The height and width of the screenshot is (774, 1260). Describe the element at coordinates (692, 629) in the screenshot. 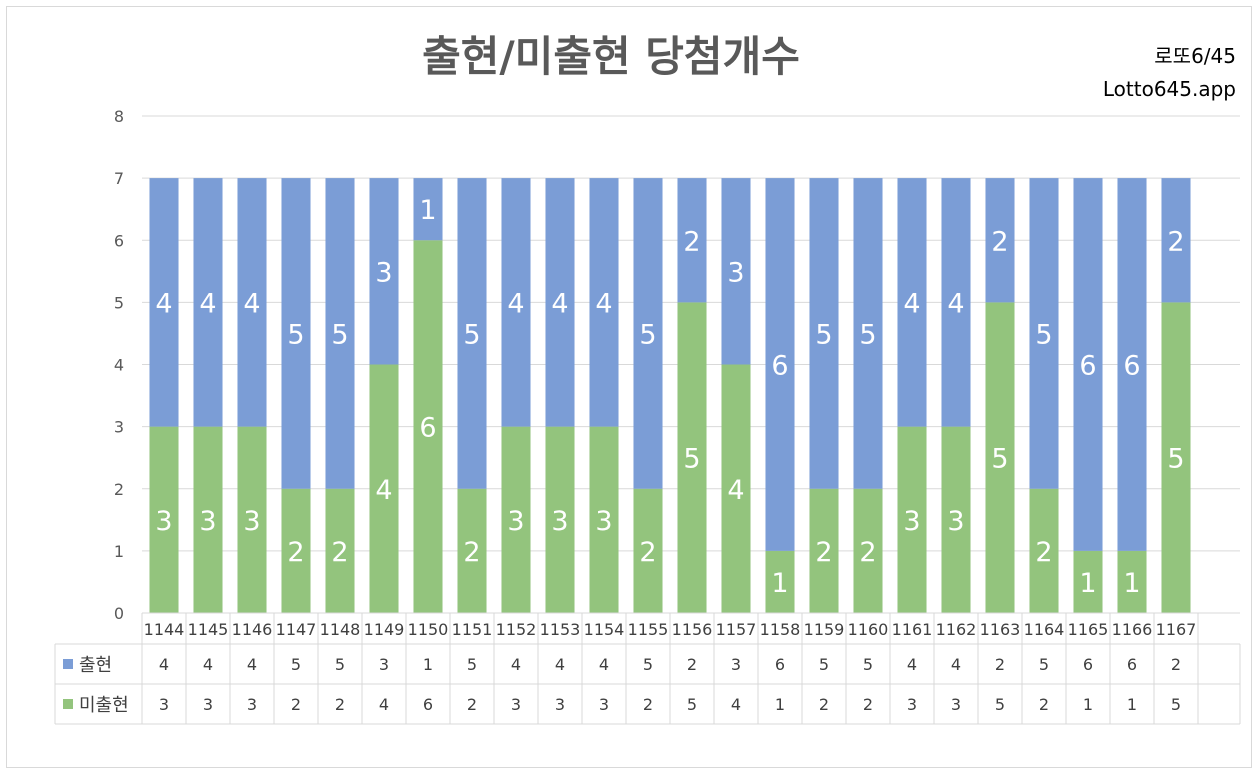

I see `x-category-label: 1156` at that location.